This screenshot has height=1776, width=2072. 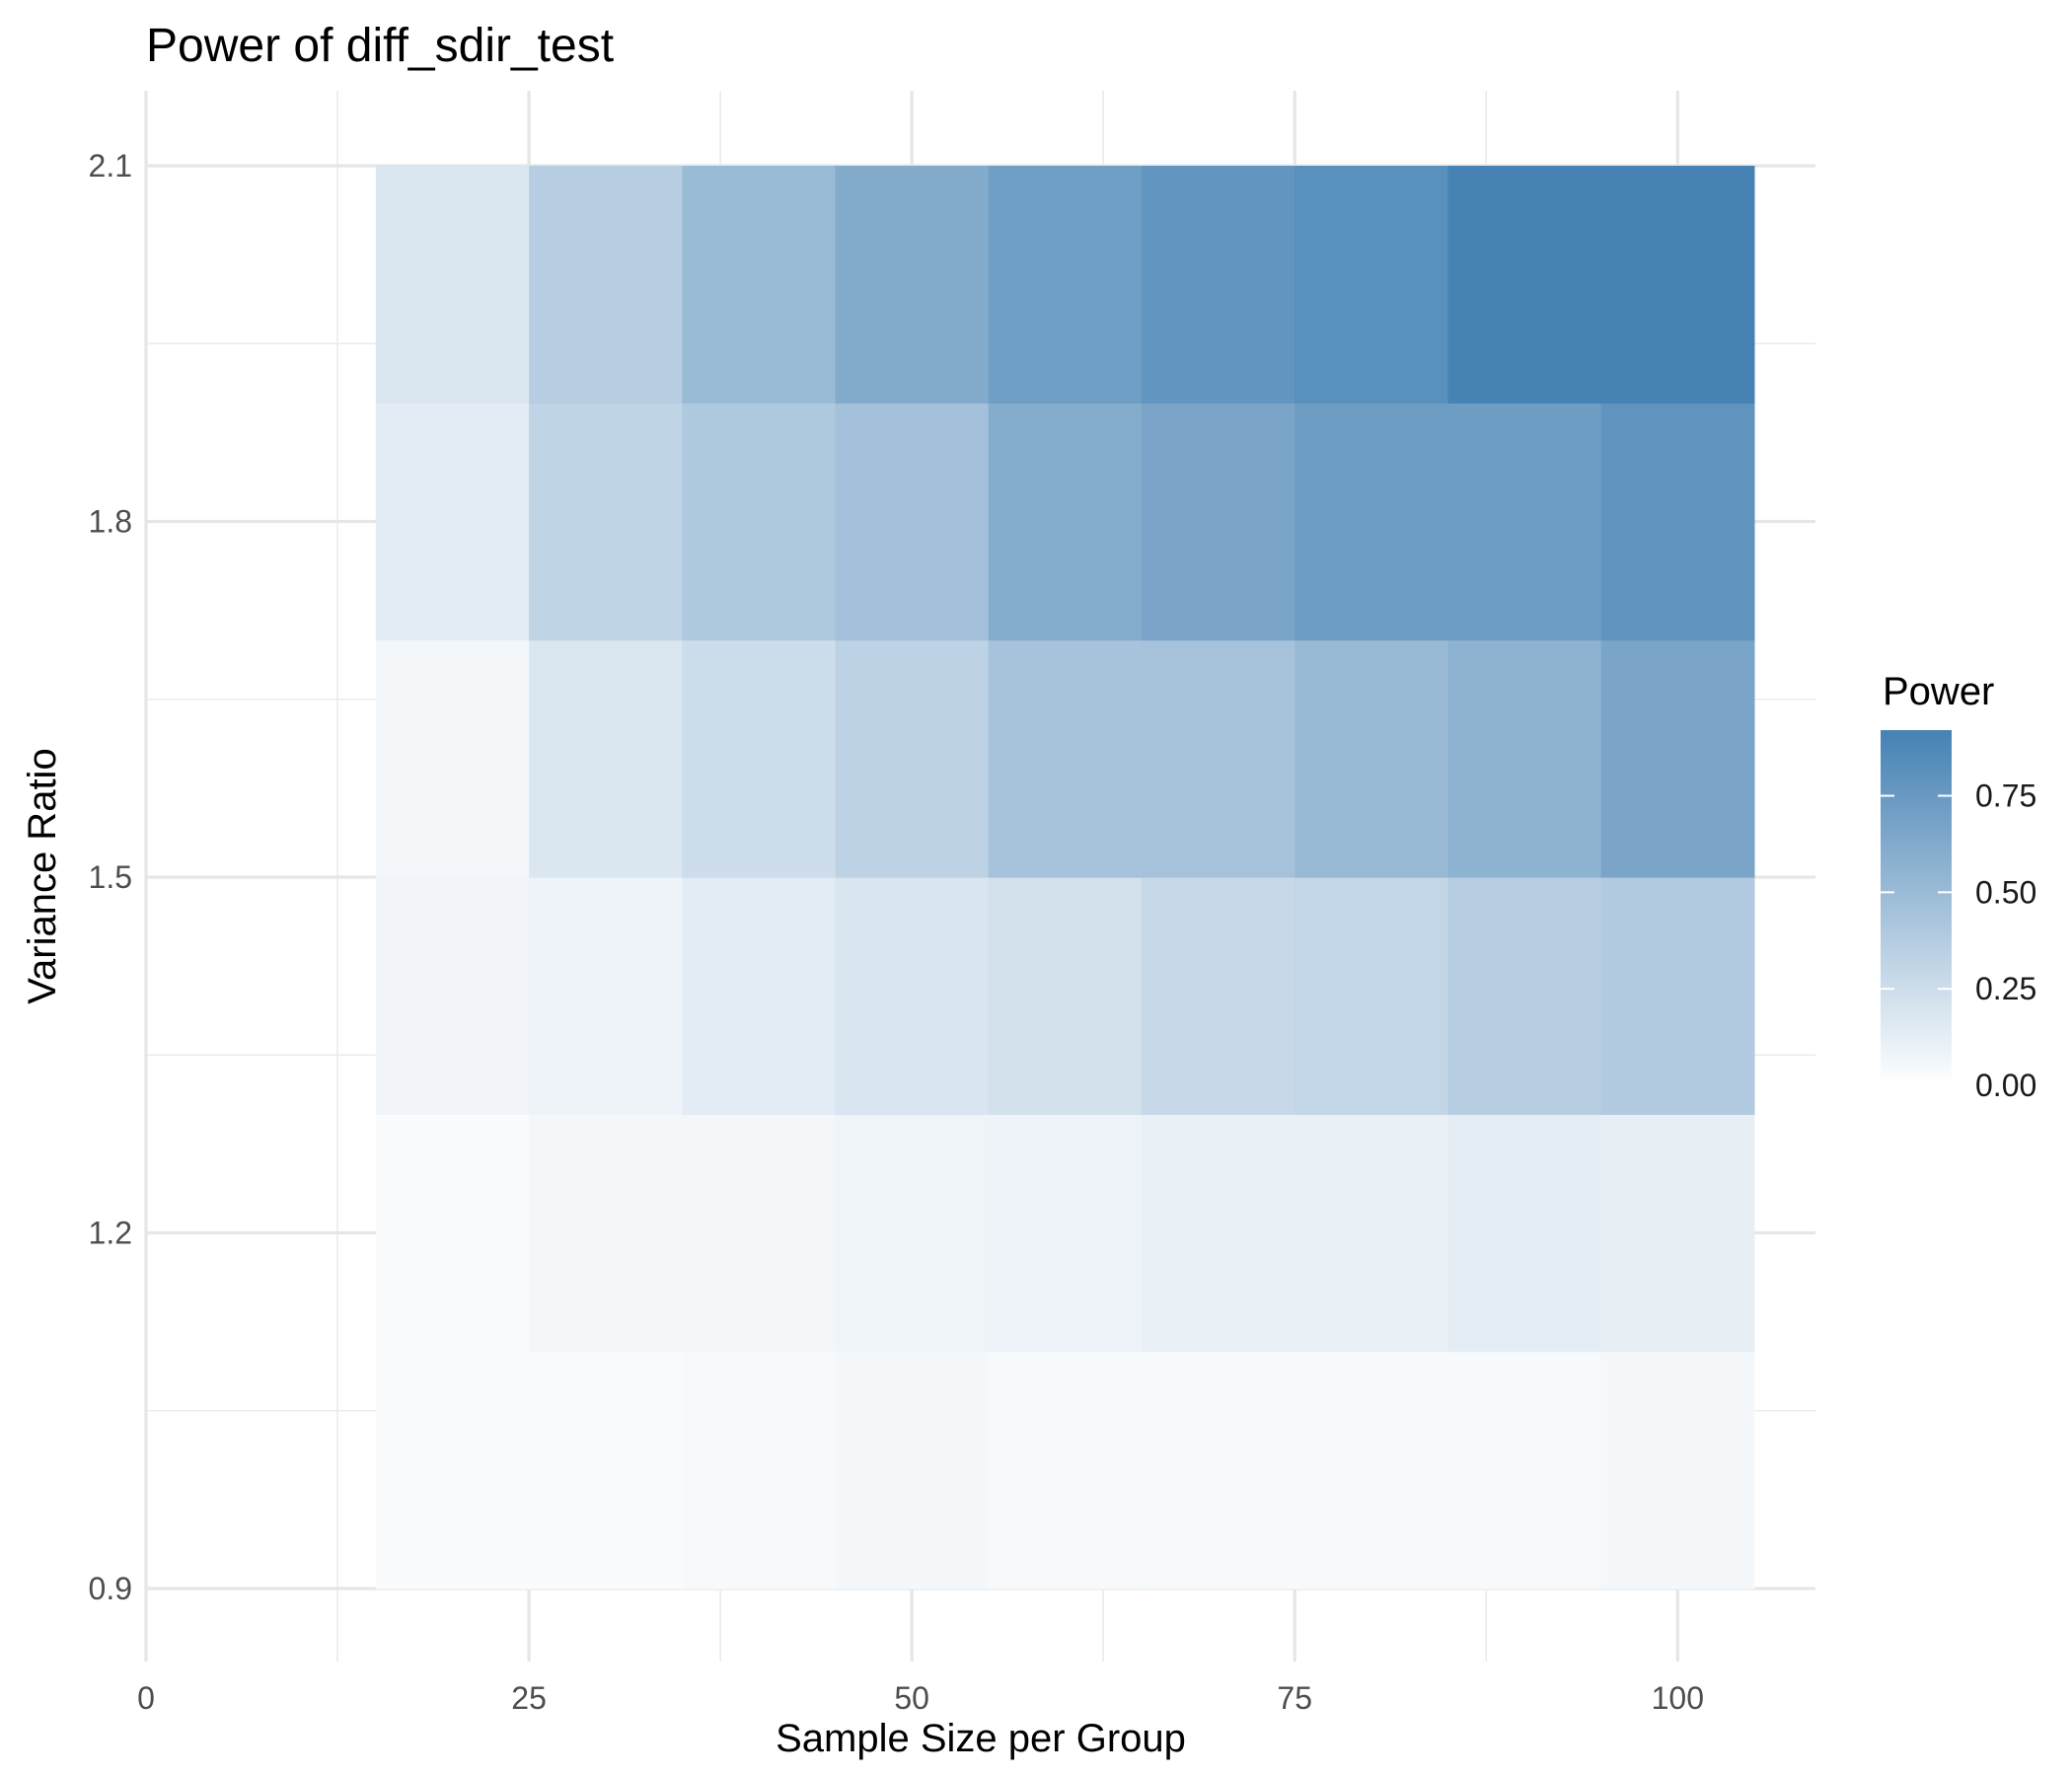 I want to click on y-axis-title: Variance Ratio, so click(x=43, y=876).